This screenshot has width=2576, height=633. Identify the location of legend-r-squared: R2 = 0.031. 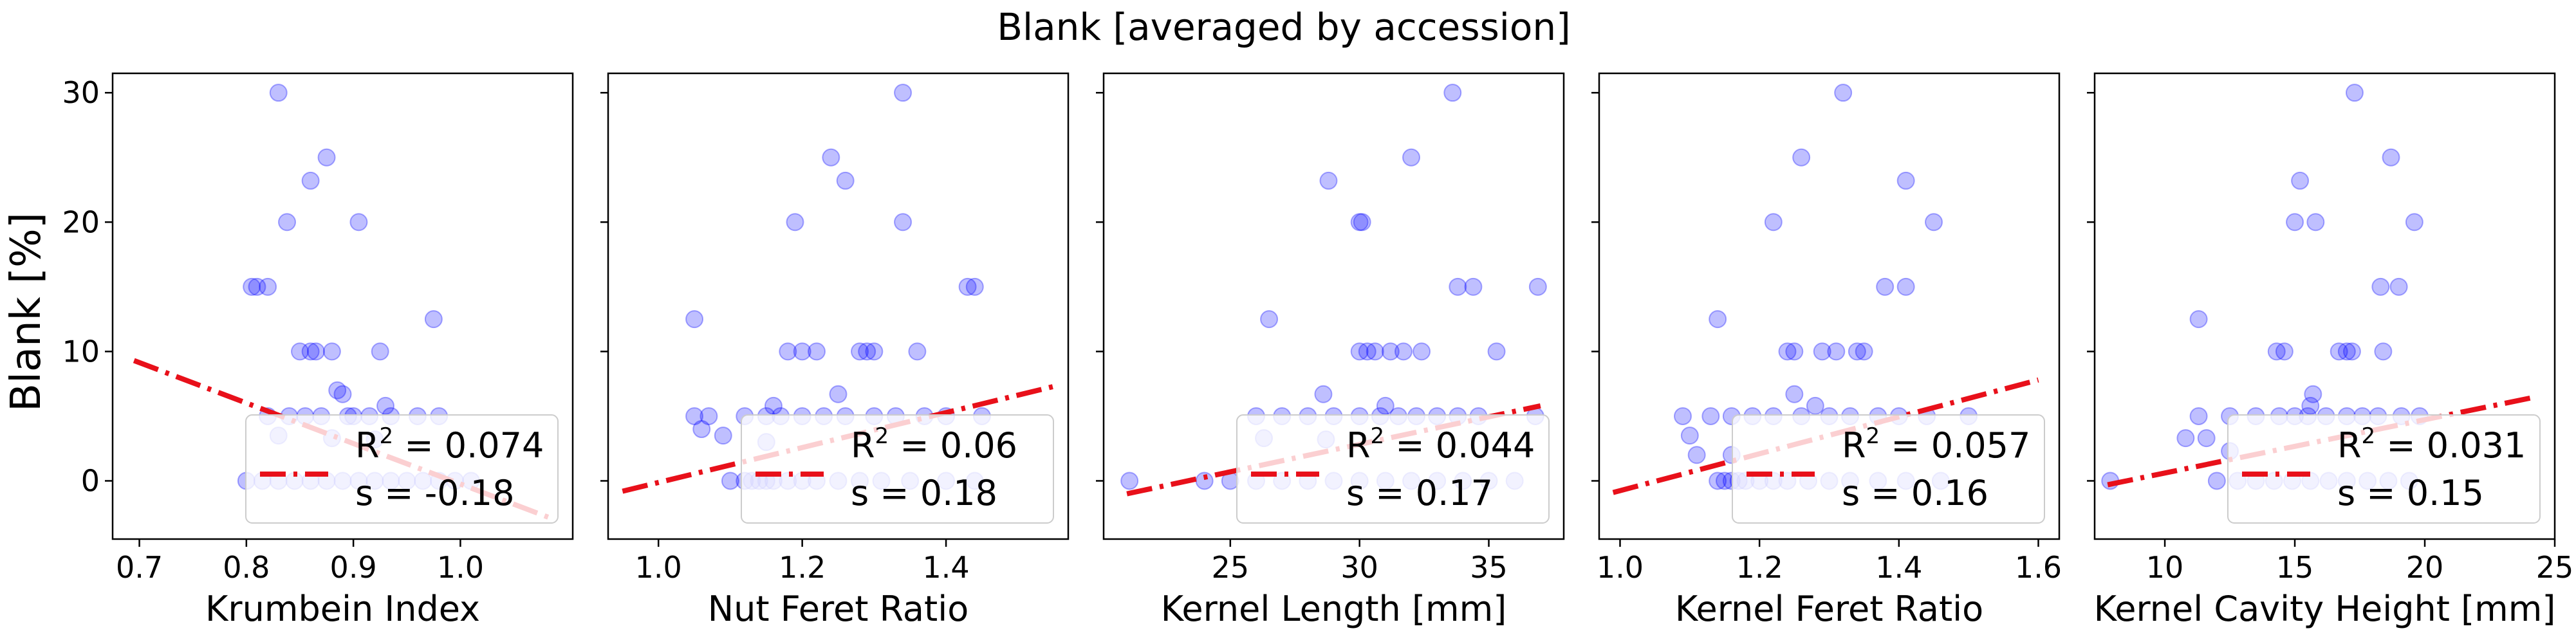
(2431, 444).